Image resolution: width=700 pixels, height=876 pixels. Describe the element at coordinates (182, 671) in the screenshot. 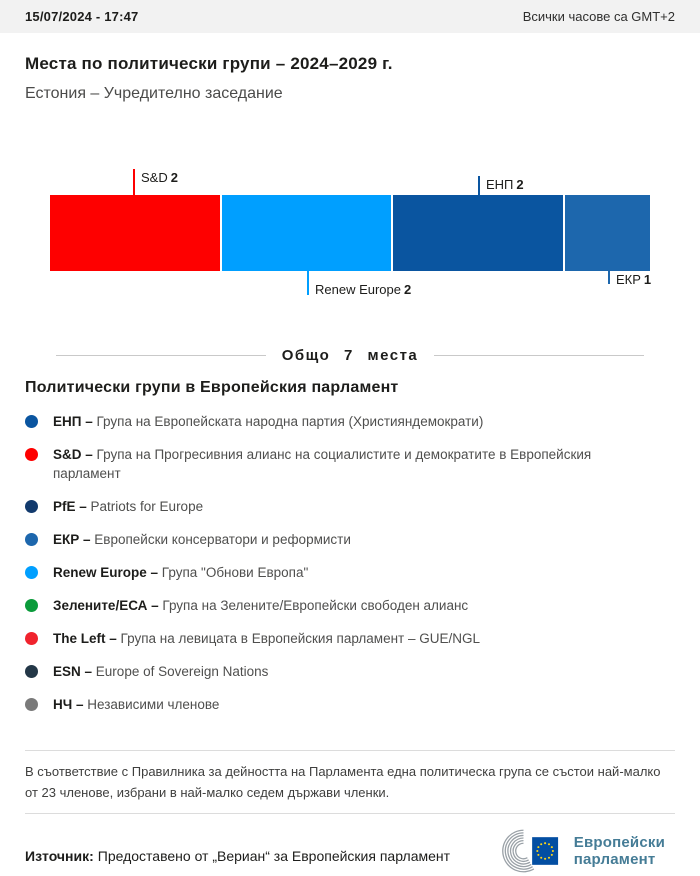

I see `legend-desc: Europe of Sovereign Nations` at that location.